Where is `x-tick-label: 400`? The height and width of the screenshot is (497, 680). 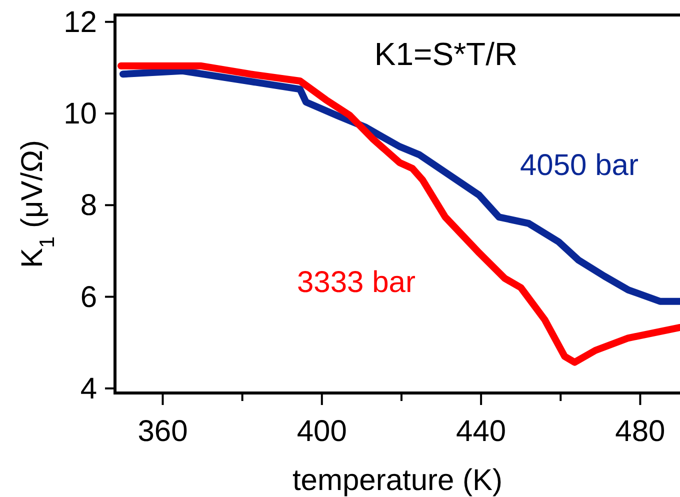
x-tick-label: 400 is located at coordinates (321, 431).